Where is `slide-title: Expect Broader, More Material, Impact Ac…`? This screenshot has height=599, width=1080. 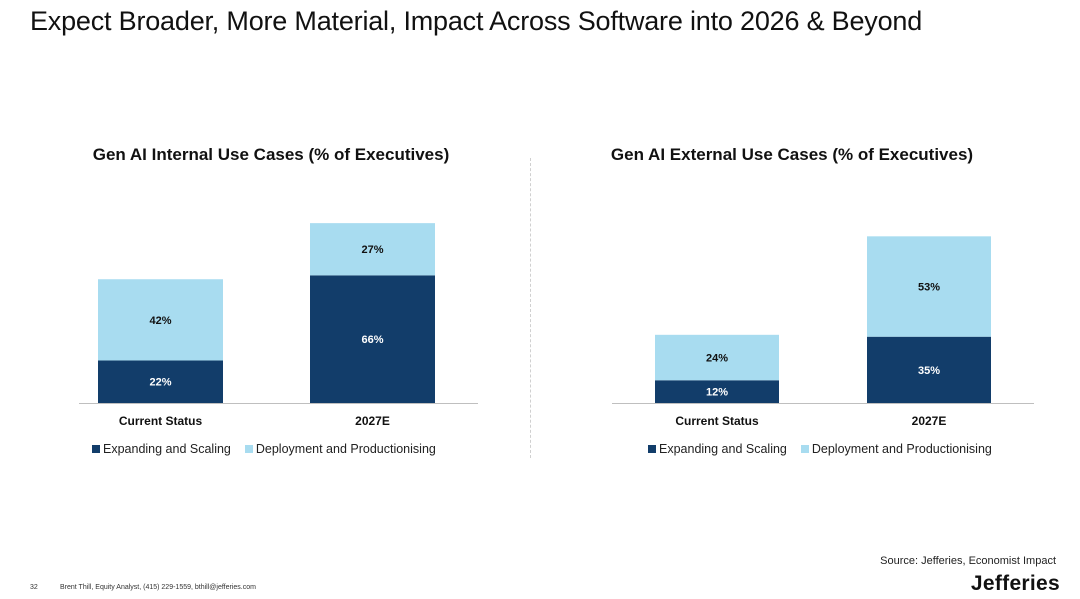 slide-title: Expect Broader, More Material, Impact Ac… is located at coordinates (476, 21).